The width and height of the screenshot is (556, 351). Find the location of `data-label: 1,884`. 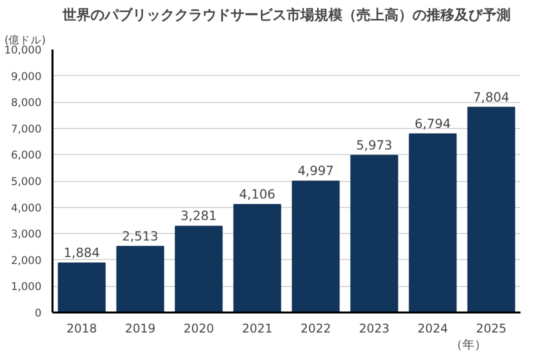

data-label: 1,884 is located at coordinates (82, 252).